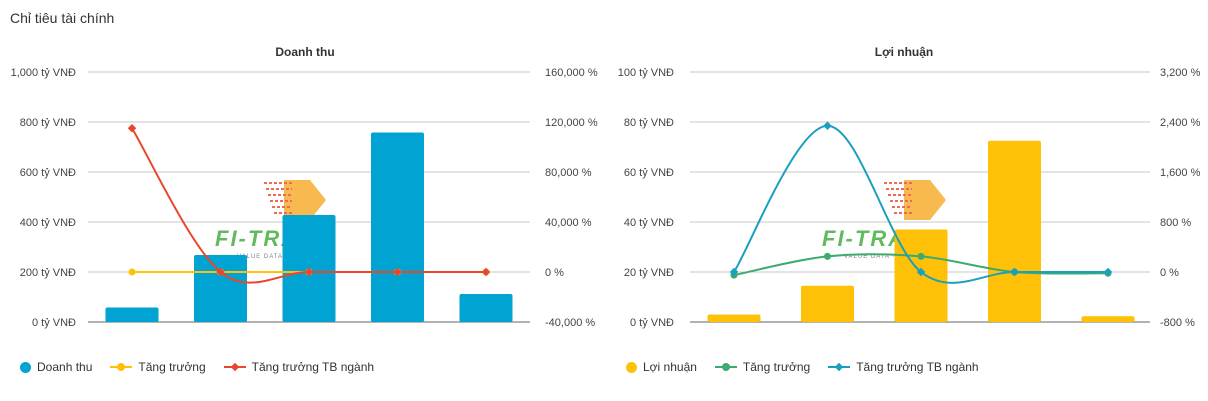 The width and height of the screenshot is (1208, 401). I want to click on legend-item-profit: Lợi nhuận, so click(661, 367).